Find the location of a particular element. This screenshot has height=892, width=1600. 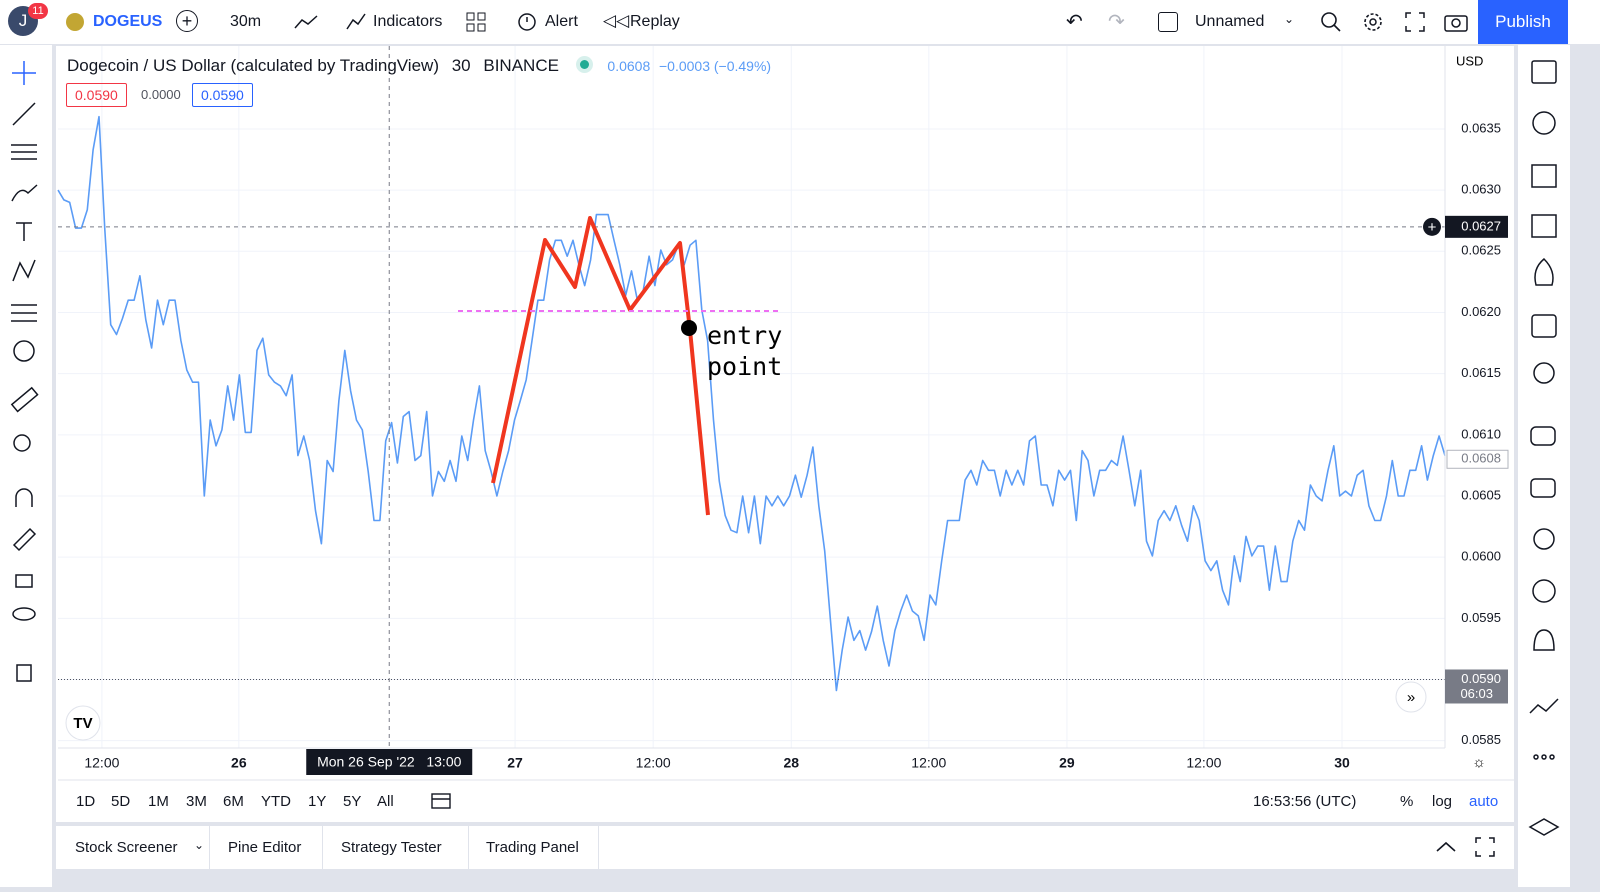

y-tick-label: 0.0615 is located at coordinates (1481, 372).